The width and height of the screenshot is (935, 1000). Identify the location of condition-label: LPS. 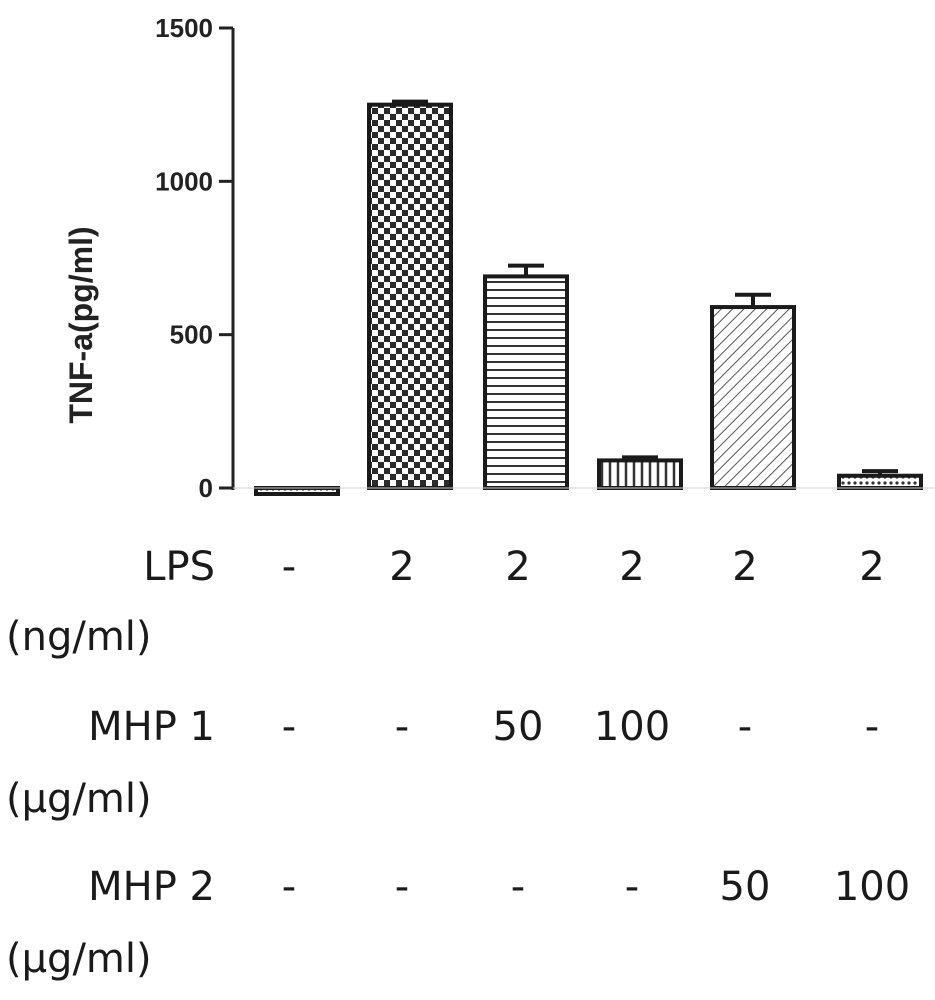
(179, 567).